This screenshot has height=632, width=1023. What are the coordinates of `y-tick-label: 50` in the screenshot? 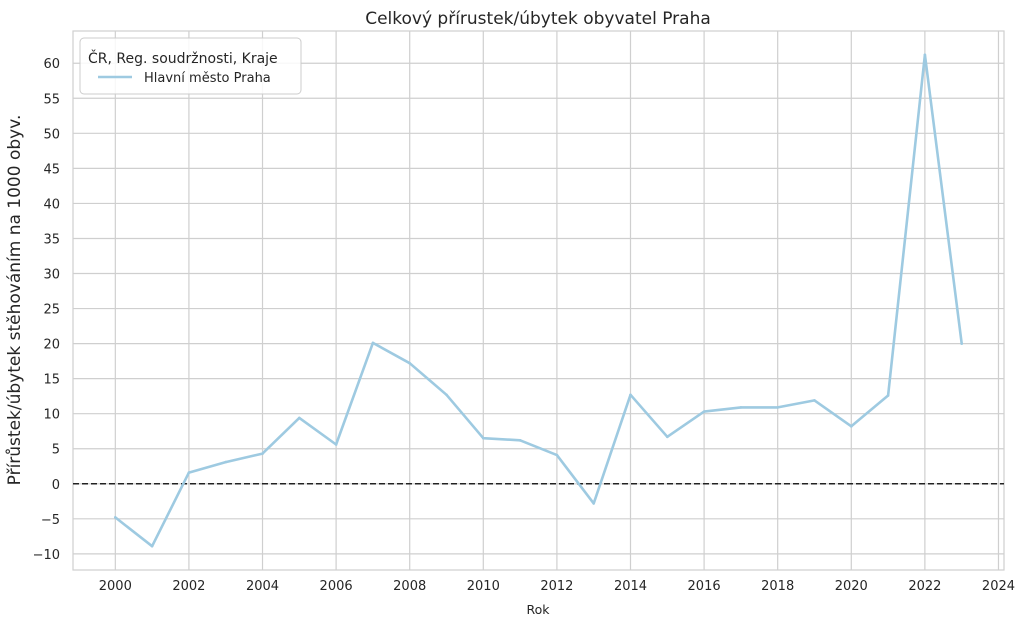 It's located at (51, 134).